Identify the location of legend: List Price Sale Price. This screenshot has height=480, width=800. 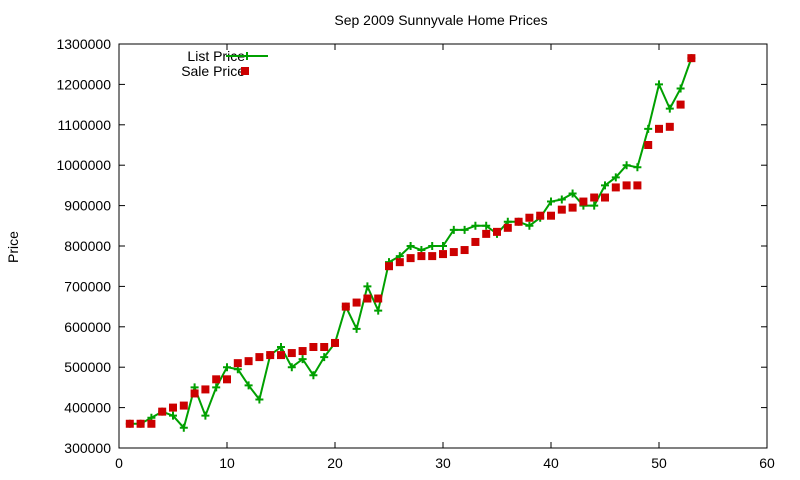
(224, 63).